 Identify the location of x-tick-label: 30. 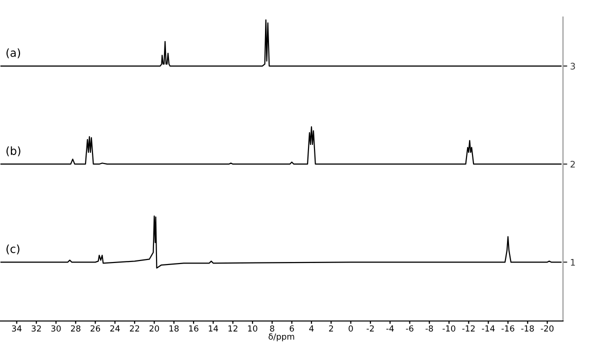
(56, 328).